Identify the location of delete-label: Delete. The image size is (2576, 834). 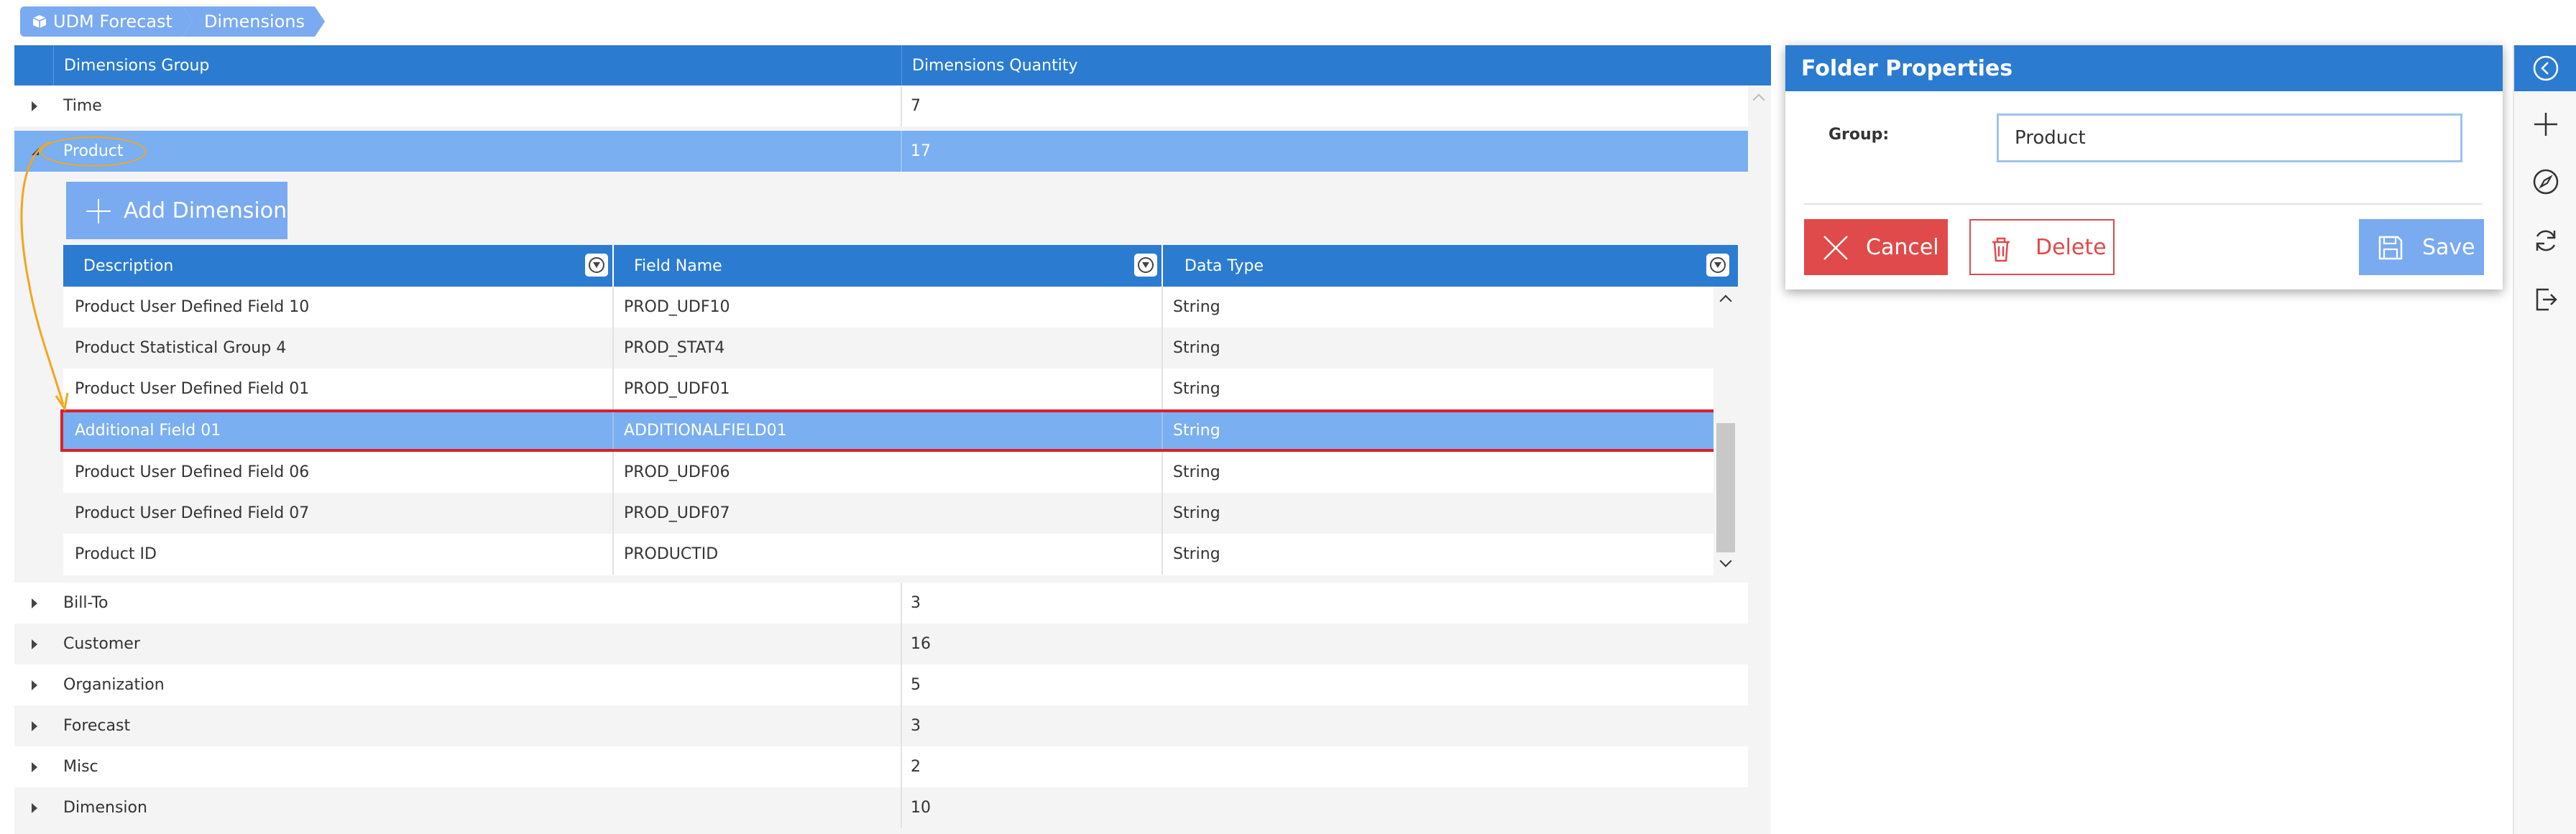
(2071, 247).